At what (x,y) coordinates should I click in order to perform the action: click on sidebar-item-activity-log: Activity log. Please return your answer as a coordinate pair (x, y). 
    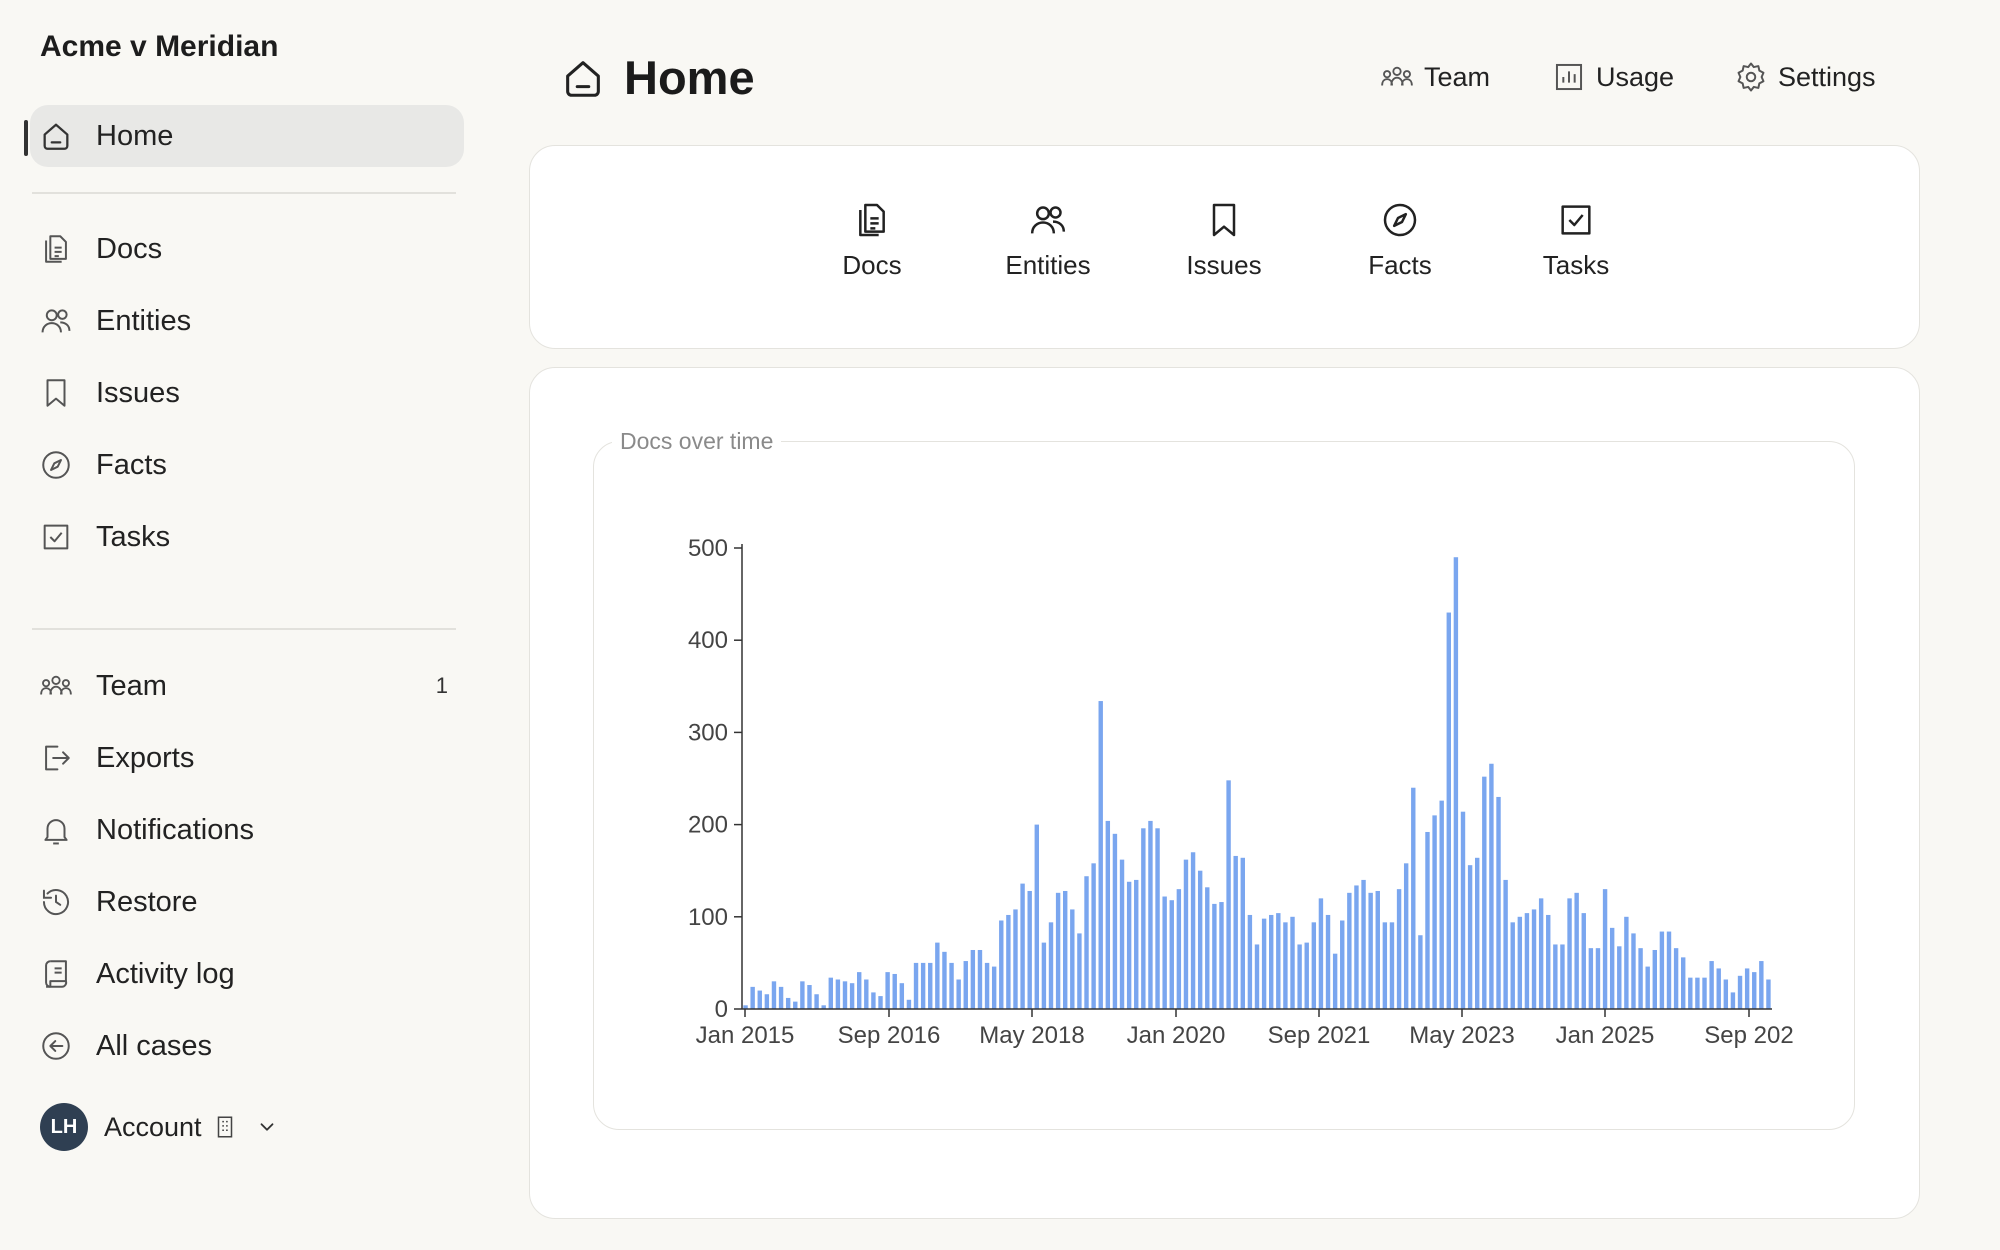
    Looking at the image, I should click on (247, 974).